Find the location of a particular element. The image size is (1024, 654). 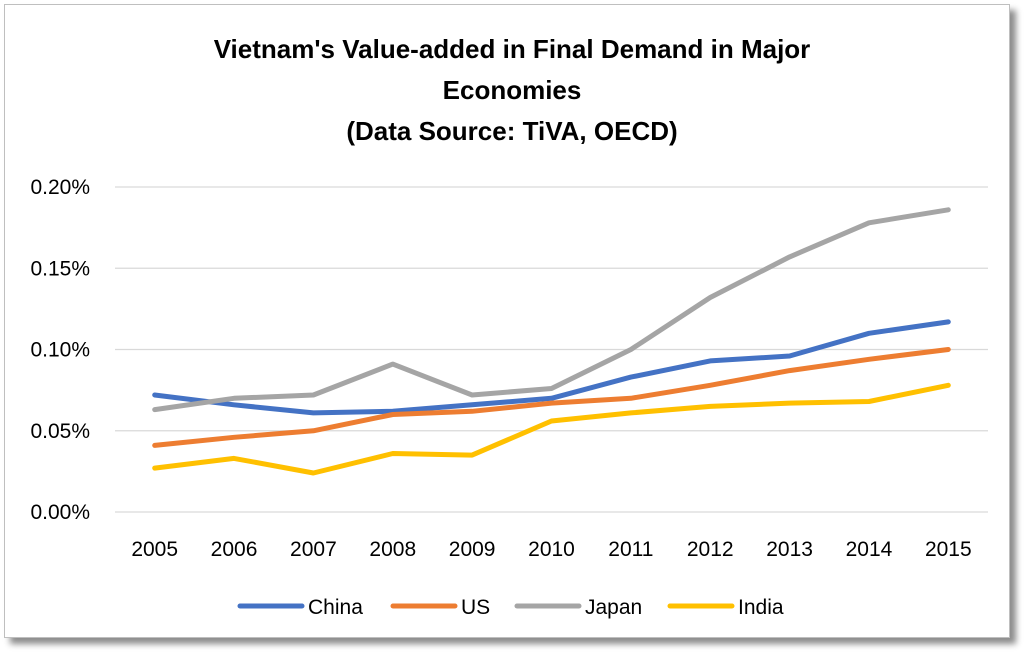

x-tick-label: 2011 is located at coordinates (630, 549).